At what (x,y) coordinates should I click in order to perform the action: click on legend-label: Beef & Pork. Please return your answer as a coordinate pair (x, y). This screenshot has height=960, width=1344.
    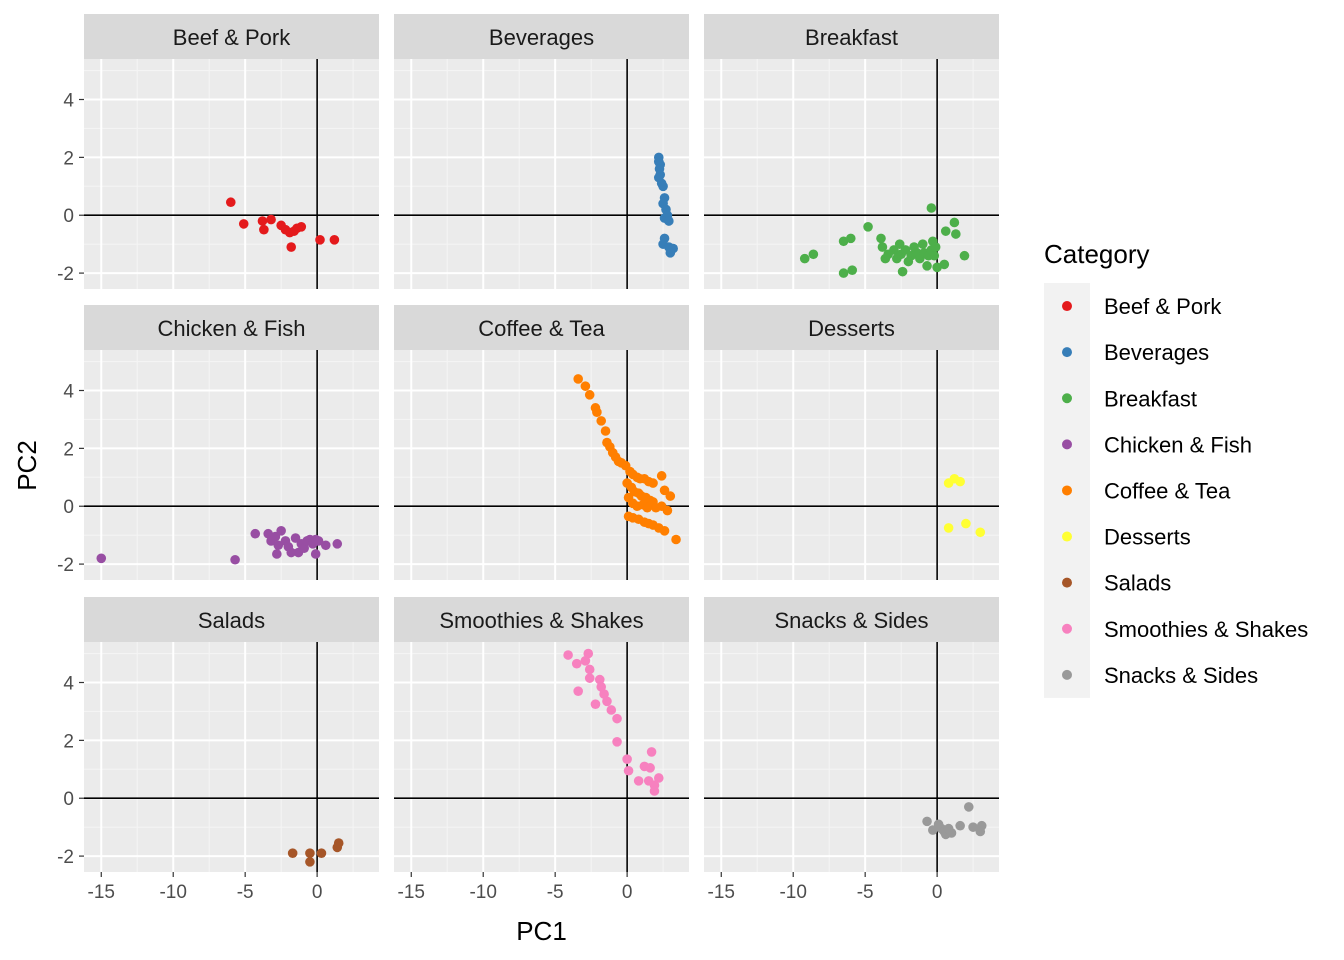
    Looking at the image, I should click on (1163, 306).